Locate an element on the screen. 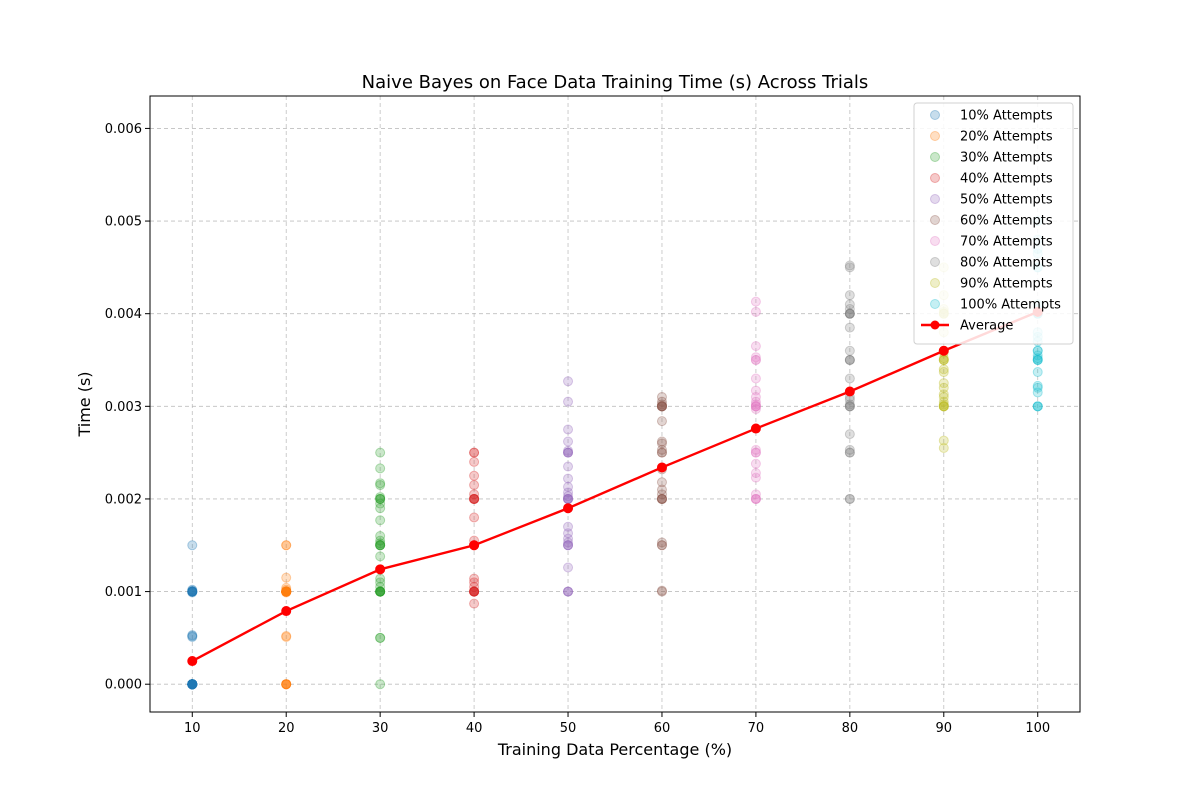  x-tick-label: 30 is located at coordinates (380, 728).